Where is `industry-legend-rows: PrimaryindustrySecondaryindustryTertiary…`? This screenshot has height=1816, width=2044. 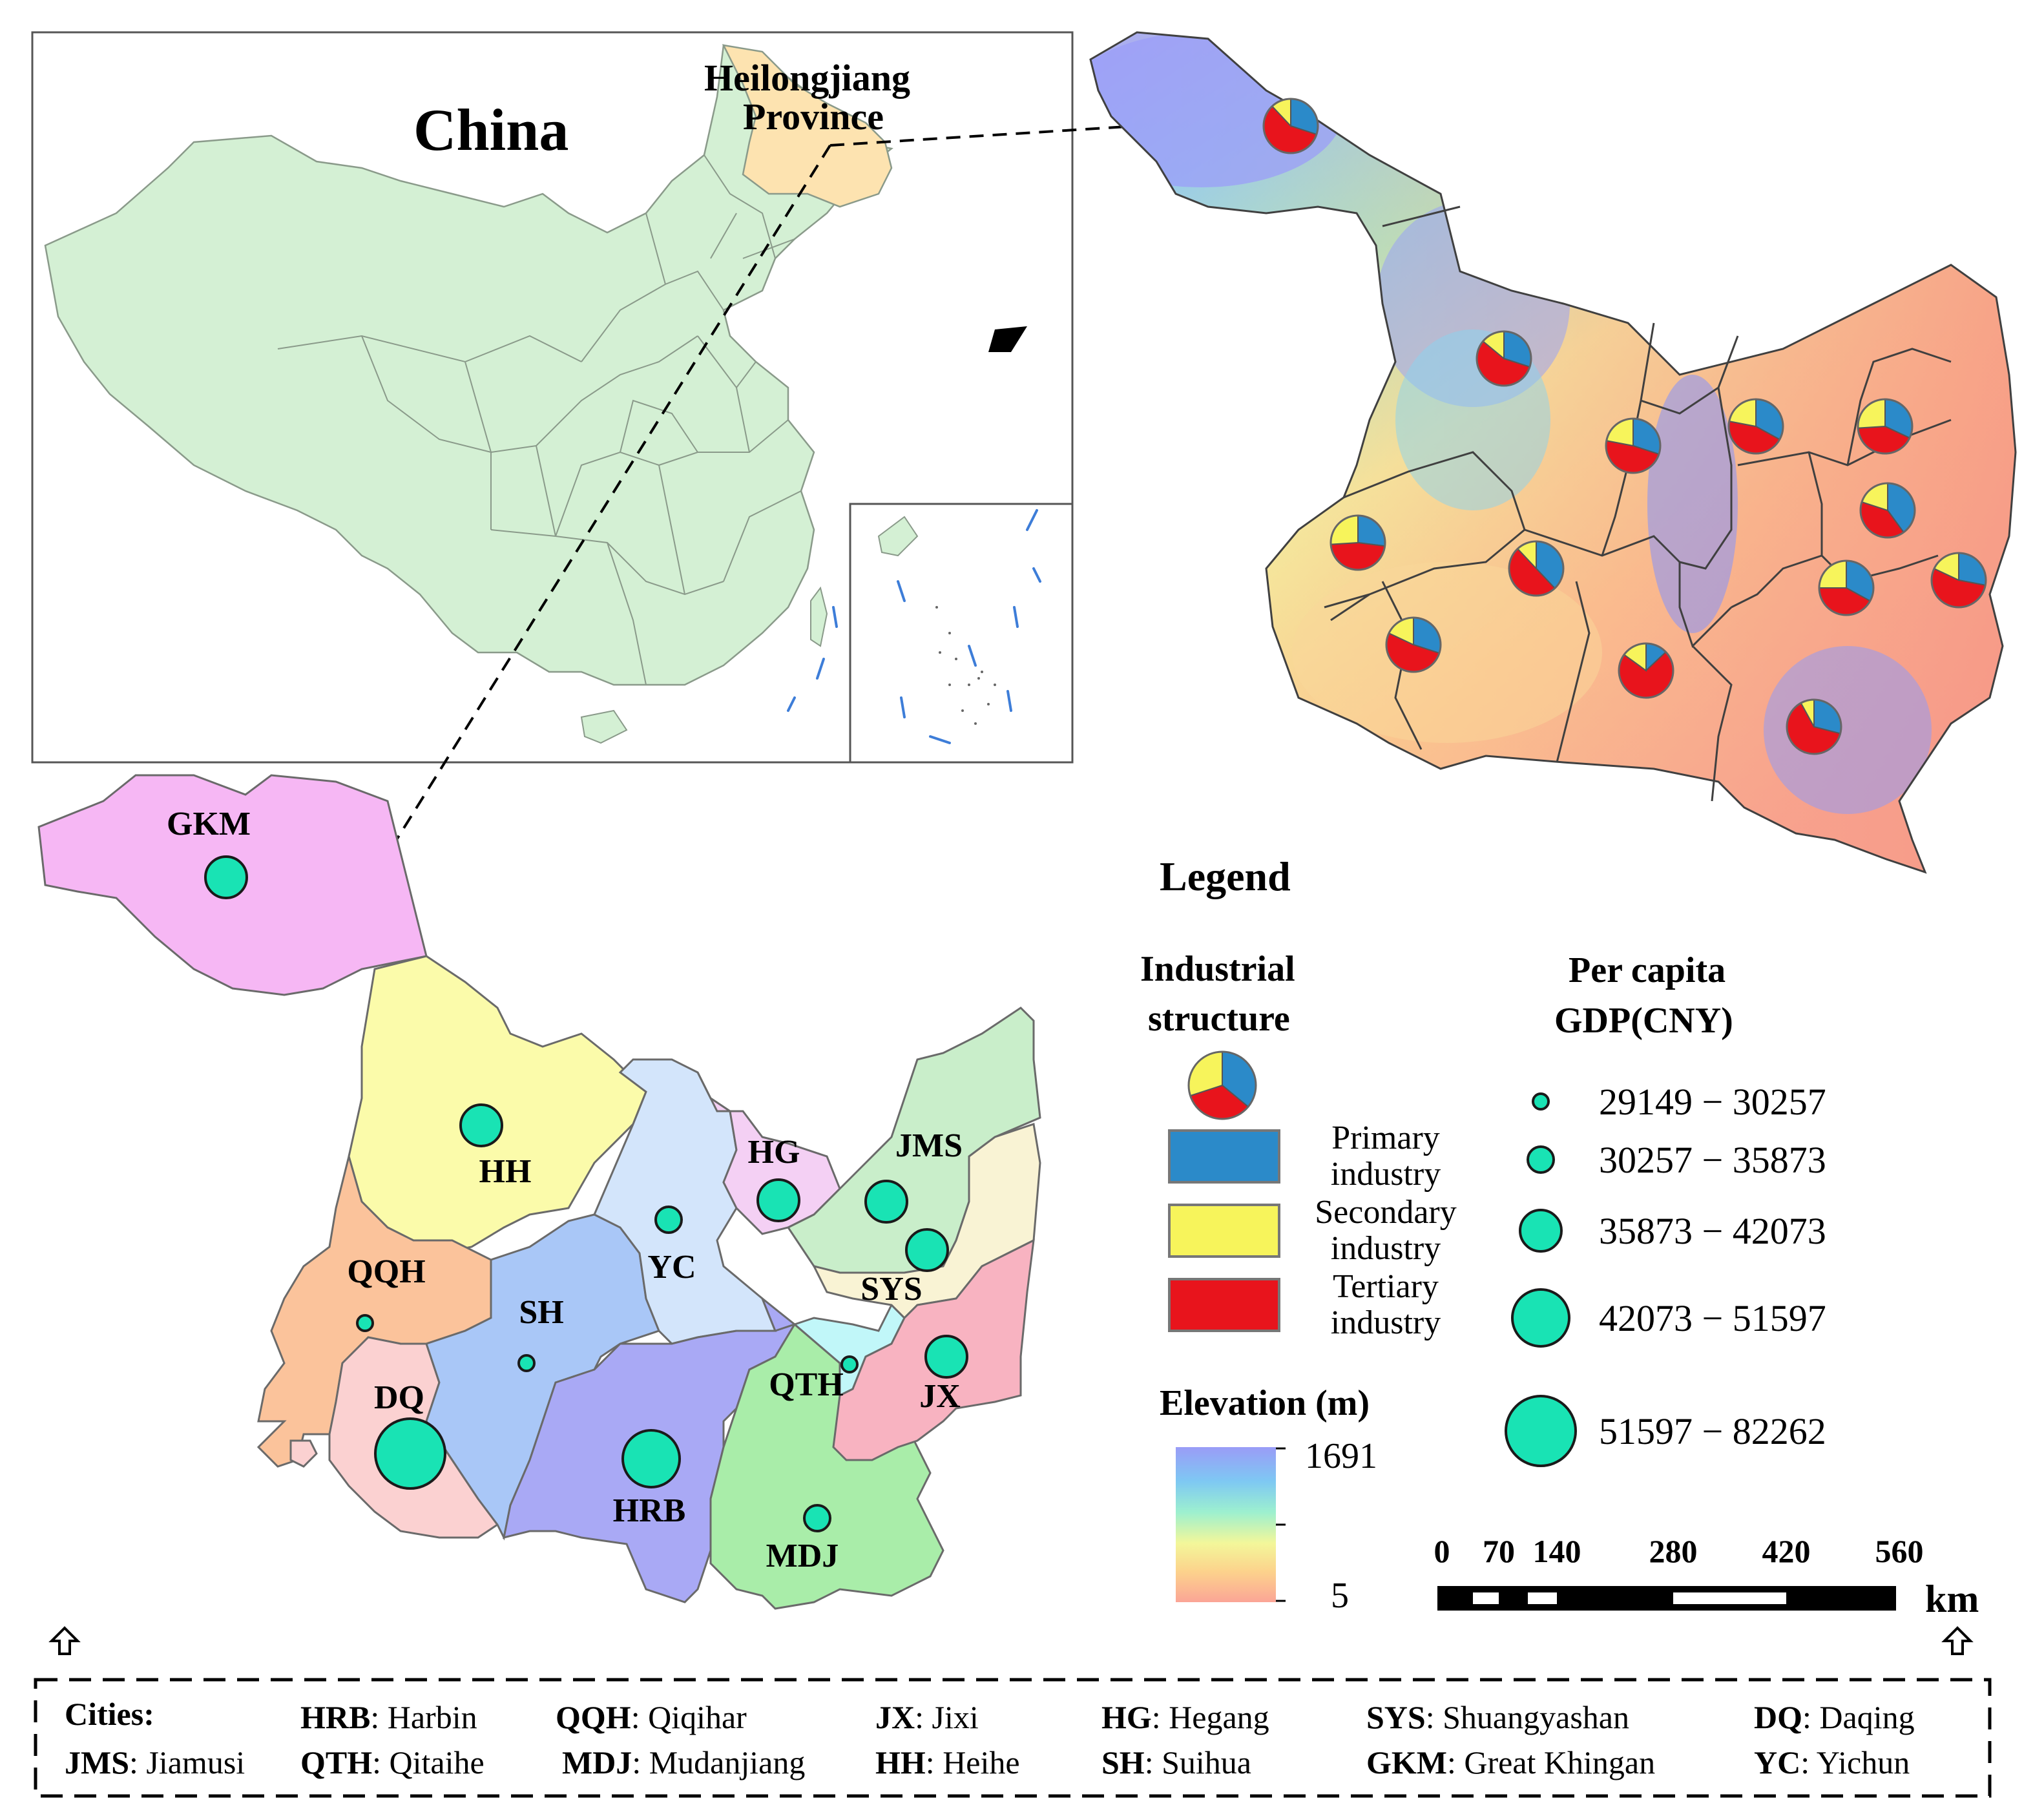
industry-legend-rows: PrimaryindustrySecondaryindustryTertiary… is located at coordinates (1312, 1230).